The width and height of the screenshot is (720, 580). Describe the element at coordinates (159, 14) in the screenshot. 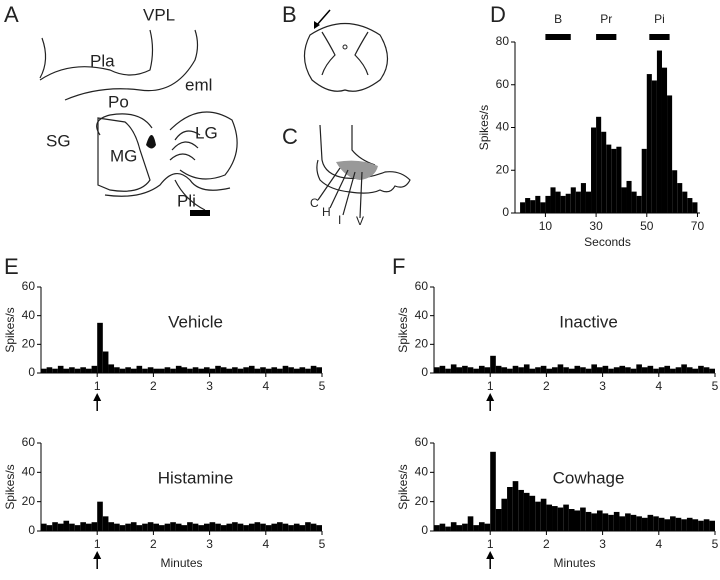

I see `region-label: VPL` at that location.